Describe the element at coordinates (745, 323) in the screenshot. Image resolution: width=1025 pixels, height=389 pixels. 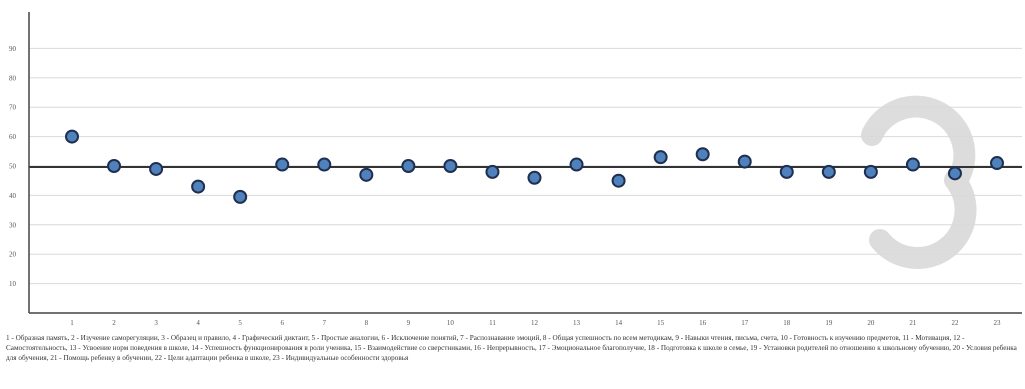
I see `x-tick-label: 17` at that location.